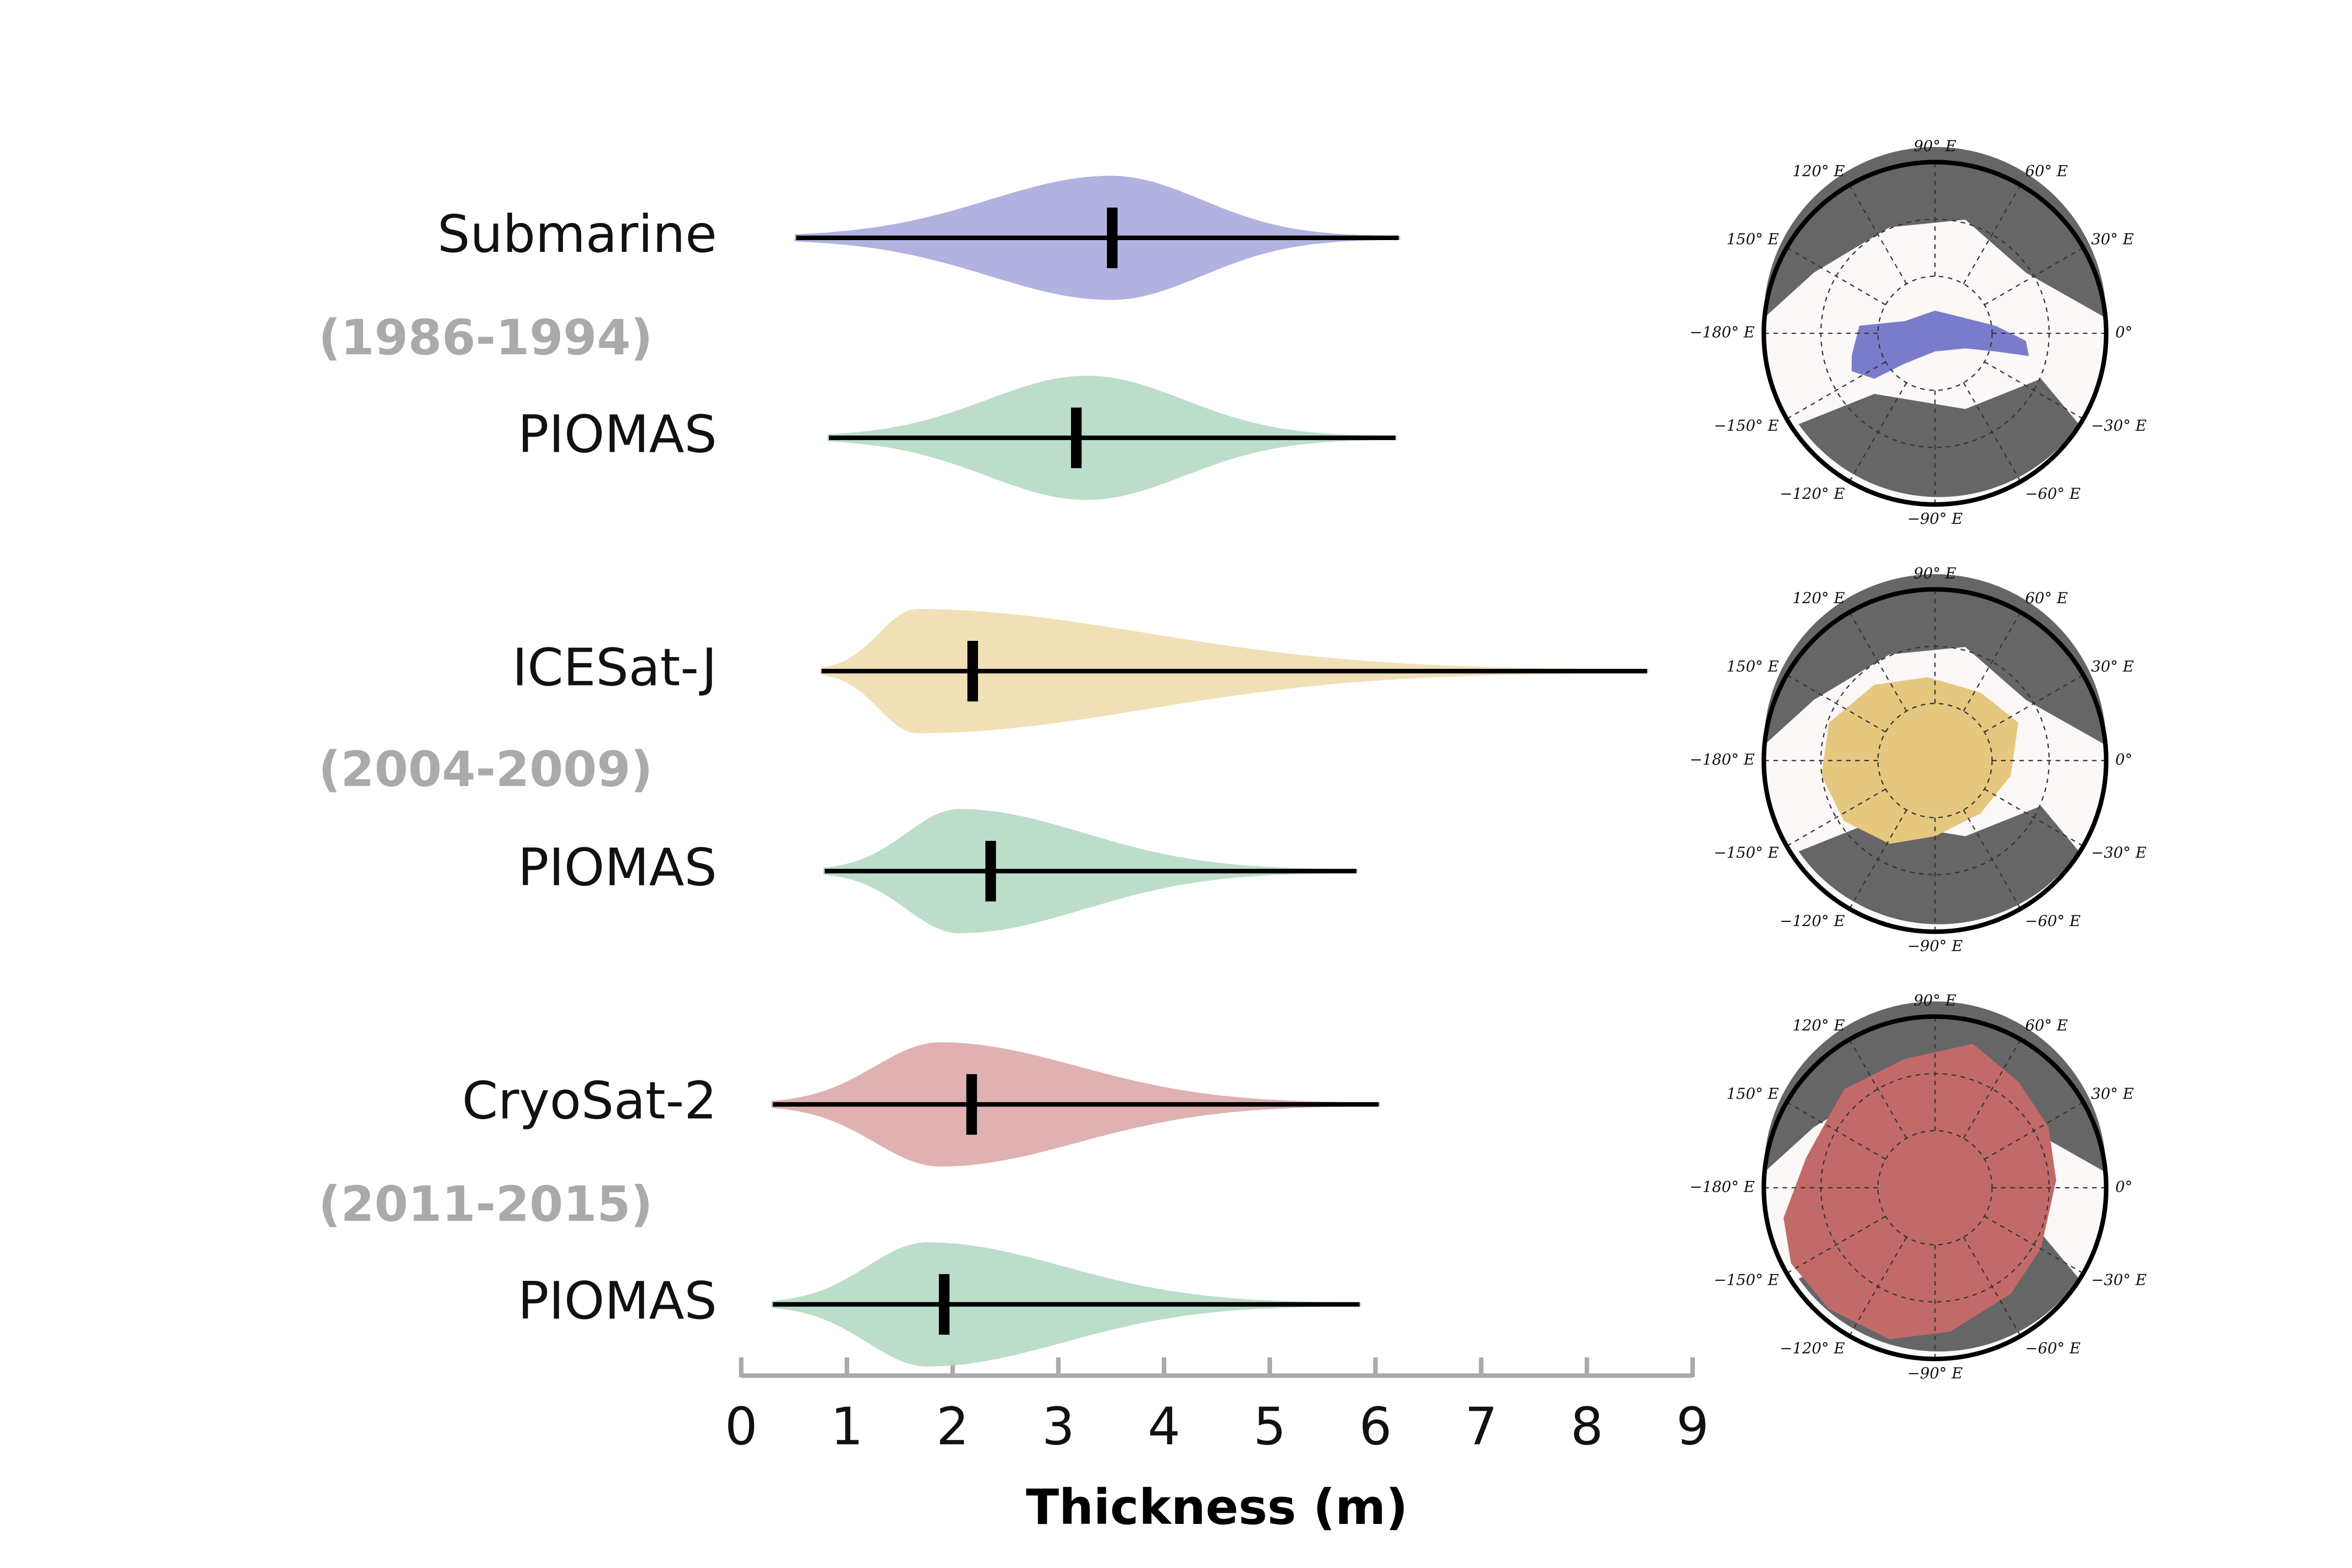  Describe the element at coordinates (847, 1426) in the screenshot. I see `x-tick-label: 1` at that location.